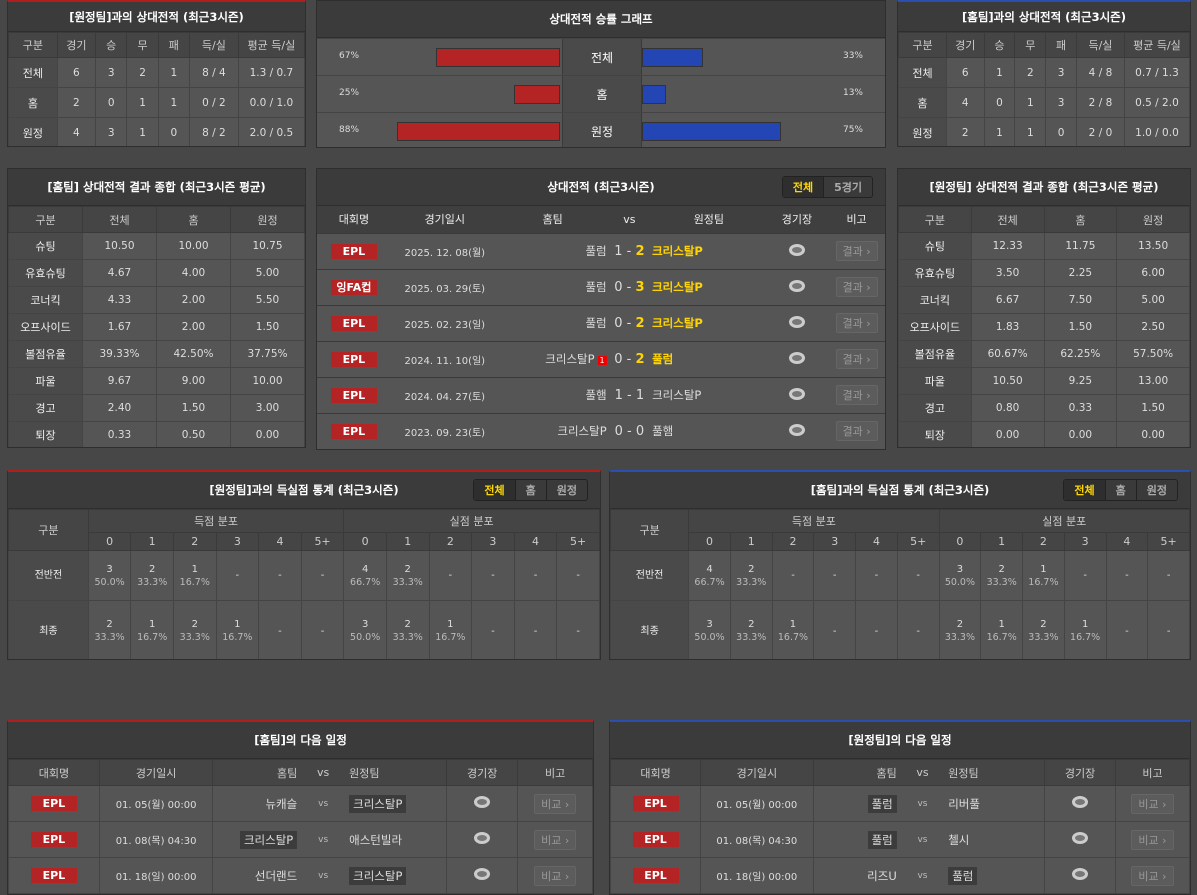 The image size is (1197, 895). Describe the element at coordinates (900, 803) in the screenshot. I see `fixture-row: EPL 01. 05(월) 00:00 풀럼 vs 리버풀 비교 ›` at that location.